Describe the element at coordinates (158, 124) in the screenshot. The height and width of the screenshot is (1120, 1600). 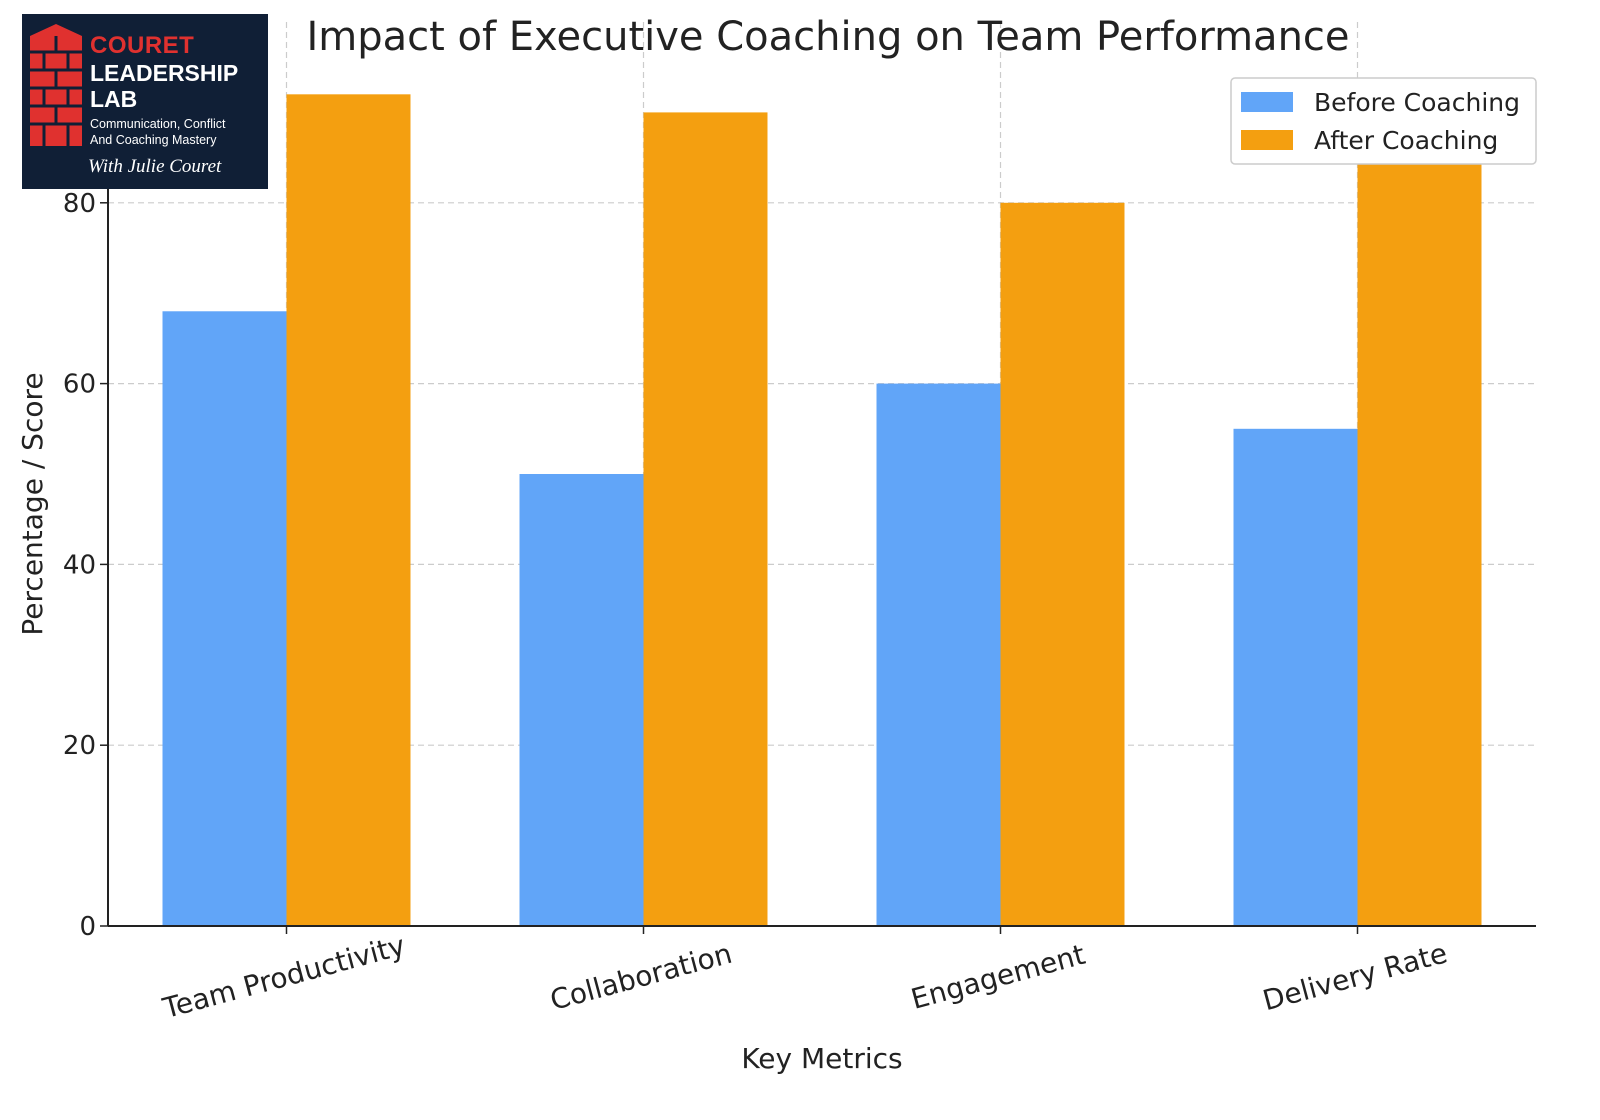
I see `logo-tagline-1: Communication, Conflict` at that location.